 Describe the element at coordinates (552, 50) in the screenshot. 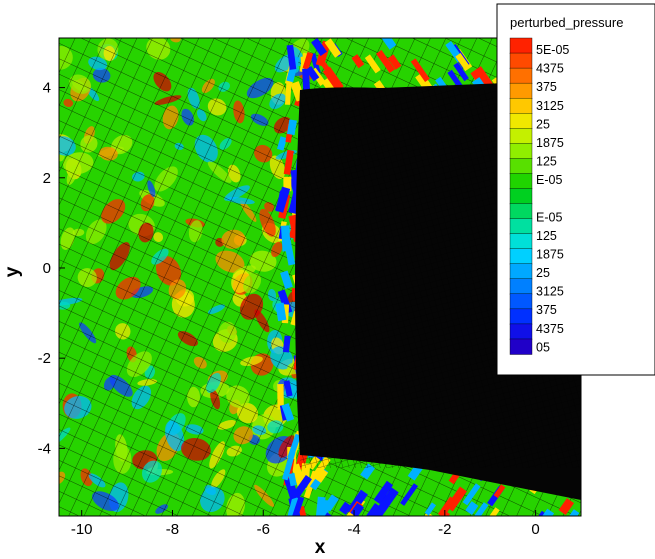

I see `legend-label: 5E-05` at that location.